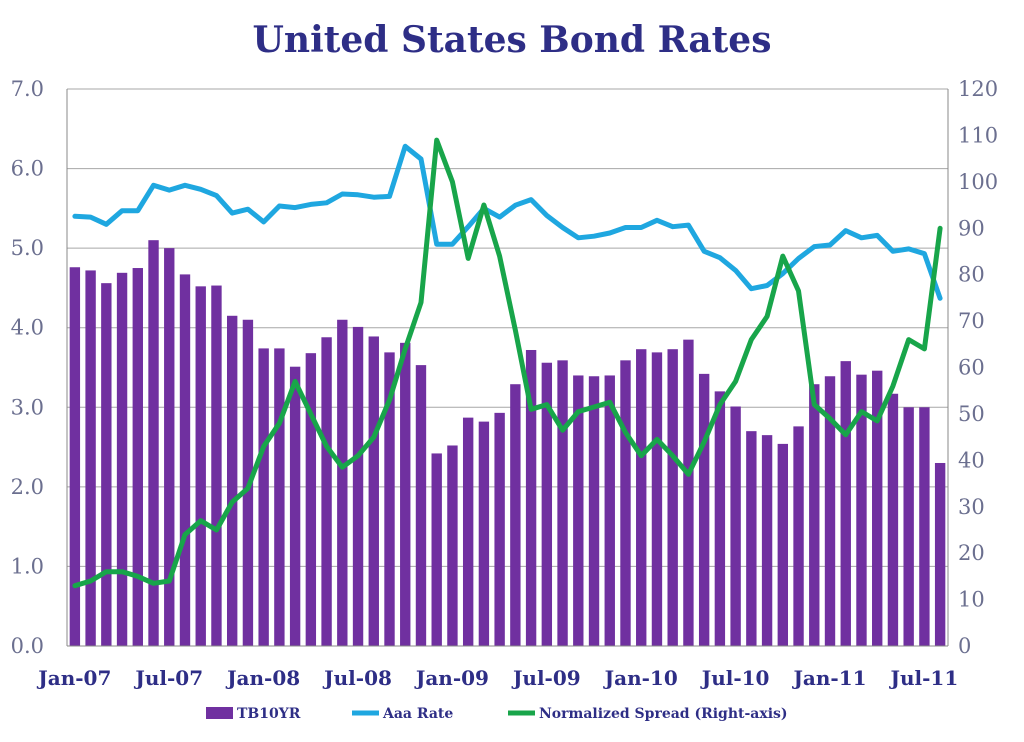  I want to click on left-axis-tick-label: 6.0, so click(27, 169).